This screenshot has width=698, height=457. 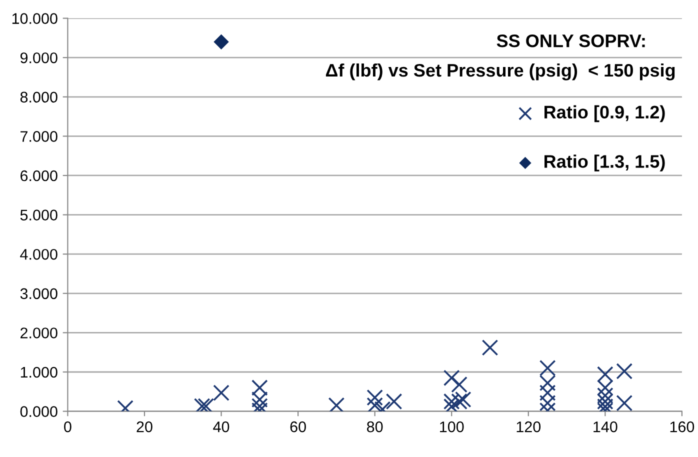 What do you see at coordinates (35, 18) in the screenshot?
I see `y-tick-label: 10.000` at bounding box center [35, 18].